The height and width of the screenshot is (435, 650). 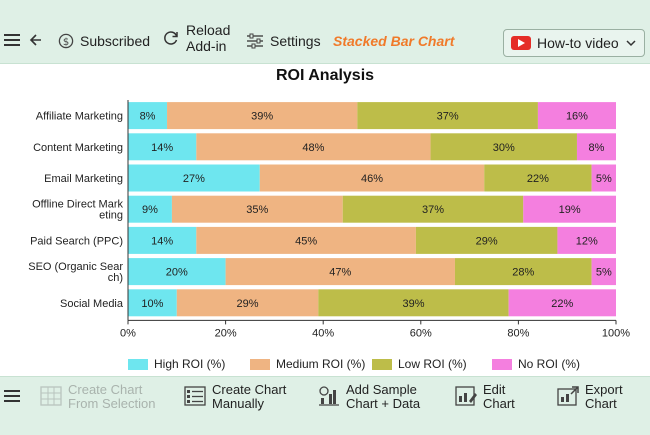 What do you see at coordinates (381, 389) in the screenshot?
I see `add-sample-line1: Add Sample` at bounding box center [381, 389].